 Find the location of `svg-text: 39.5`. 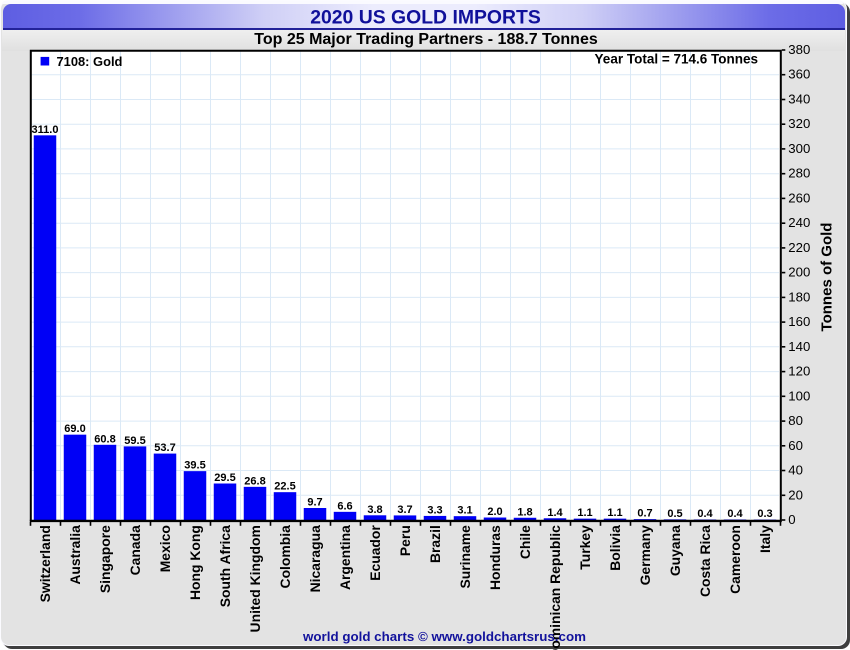

svg-text: 39.5 is located at coordinates (194, 466).